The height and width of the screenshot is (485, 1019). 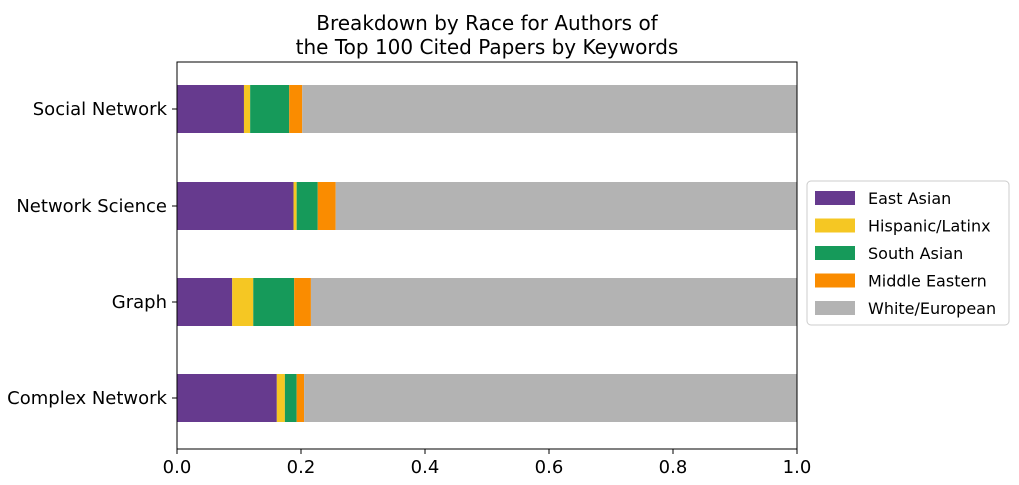 I want to click on bar-graph-white-european, so click(x=553, y=302).